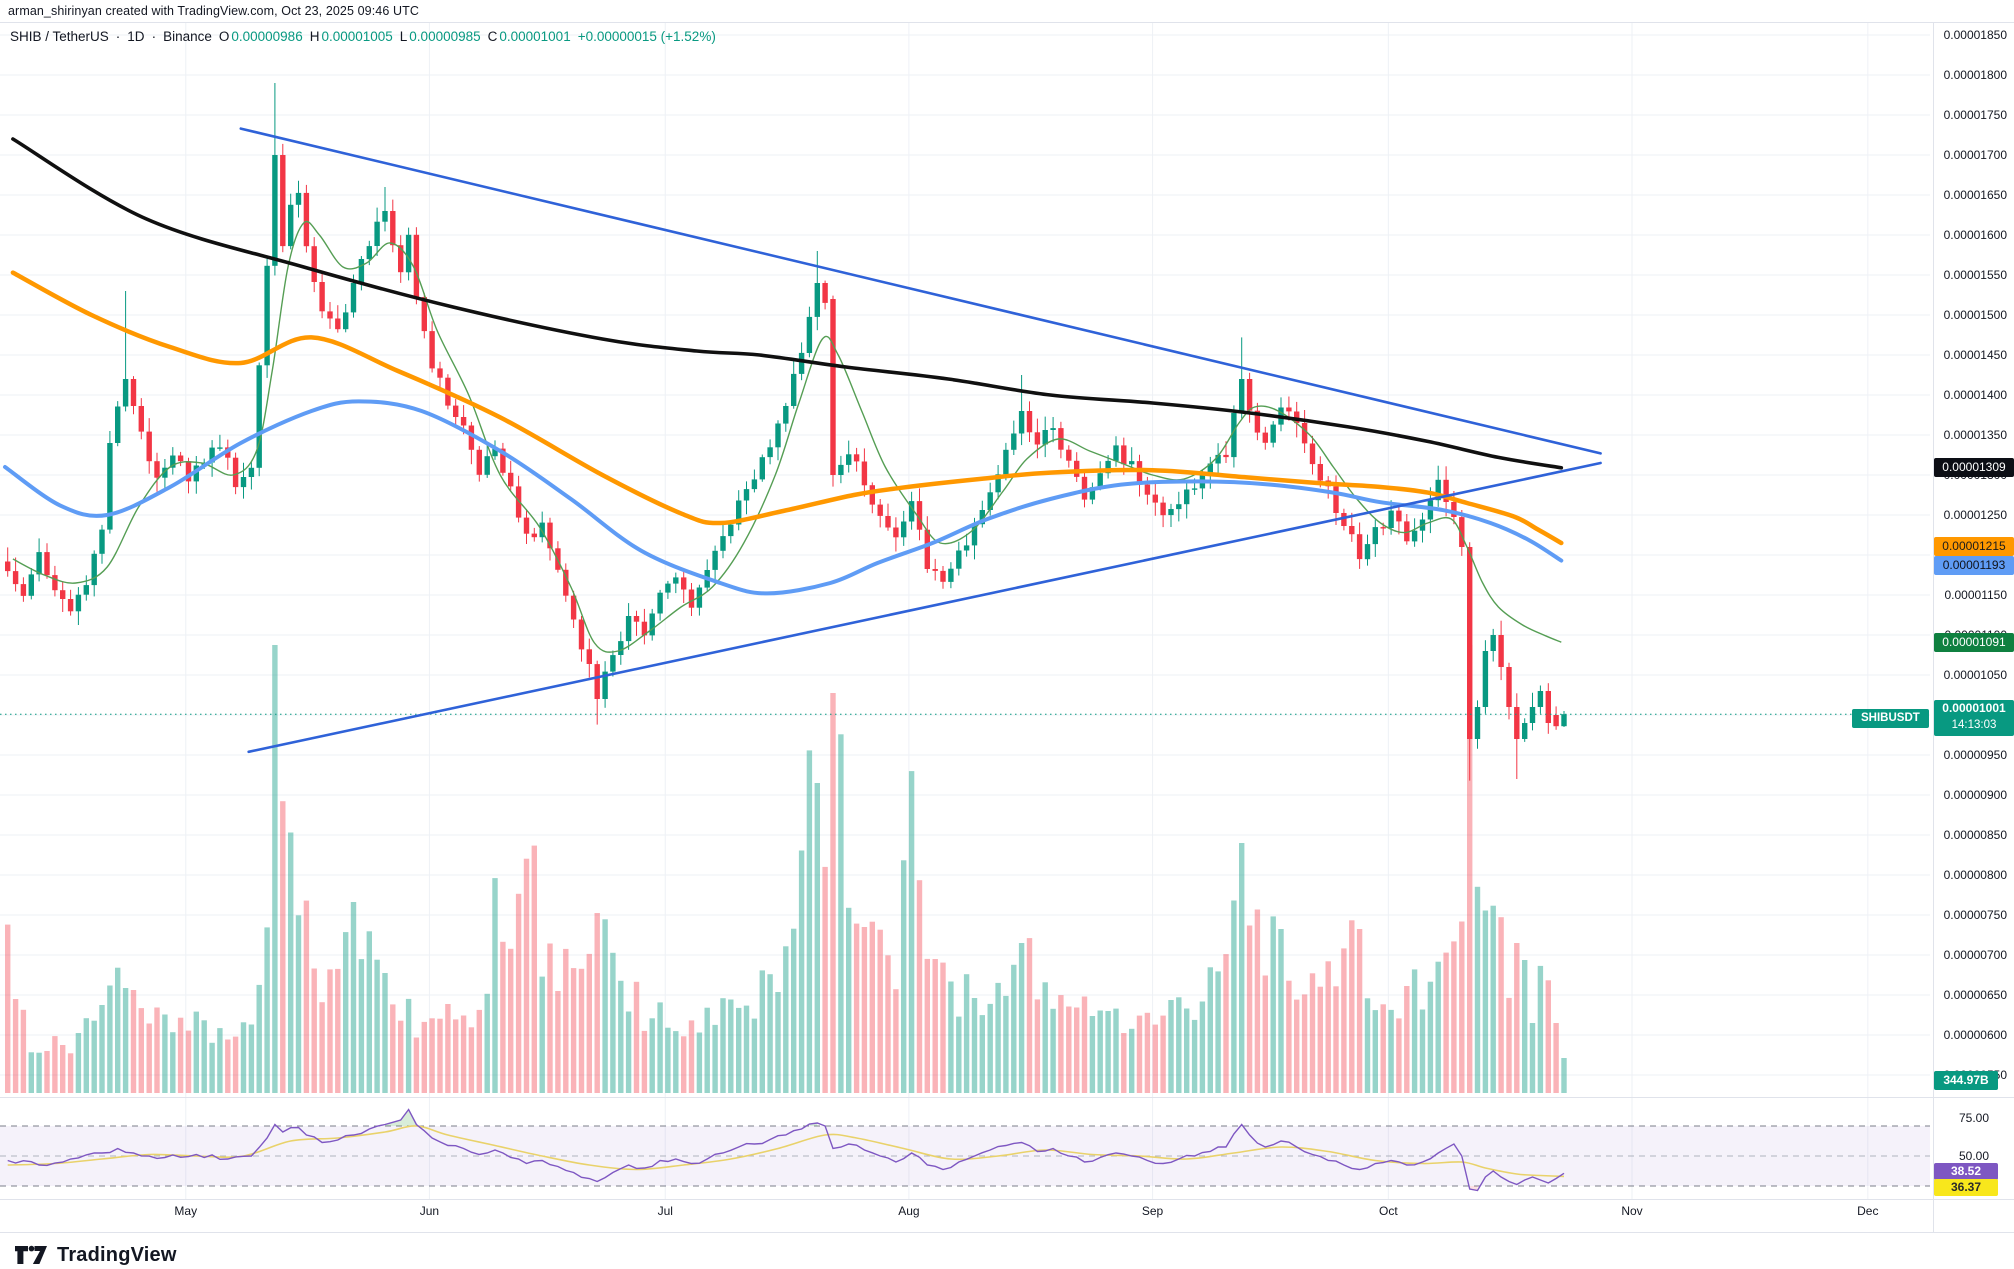 The image size is (2014, 1269). I want to click on symbol-name: SHIB / TetherUS, so click(59, 36).